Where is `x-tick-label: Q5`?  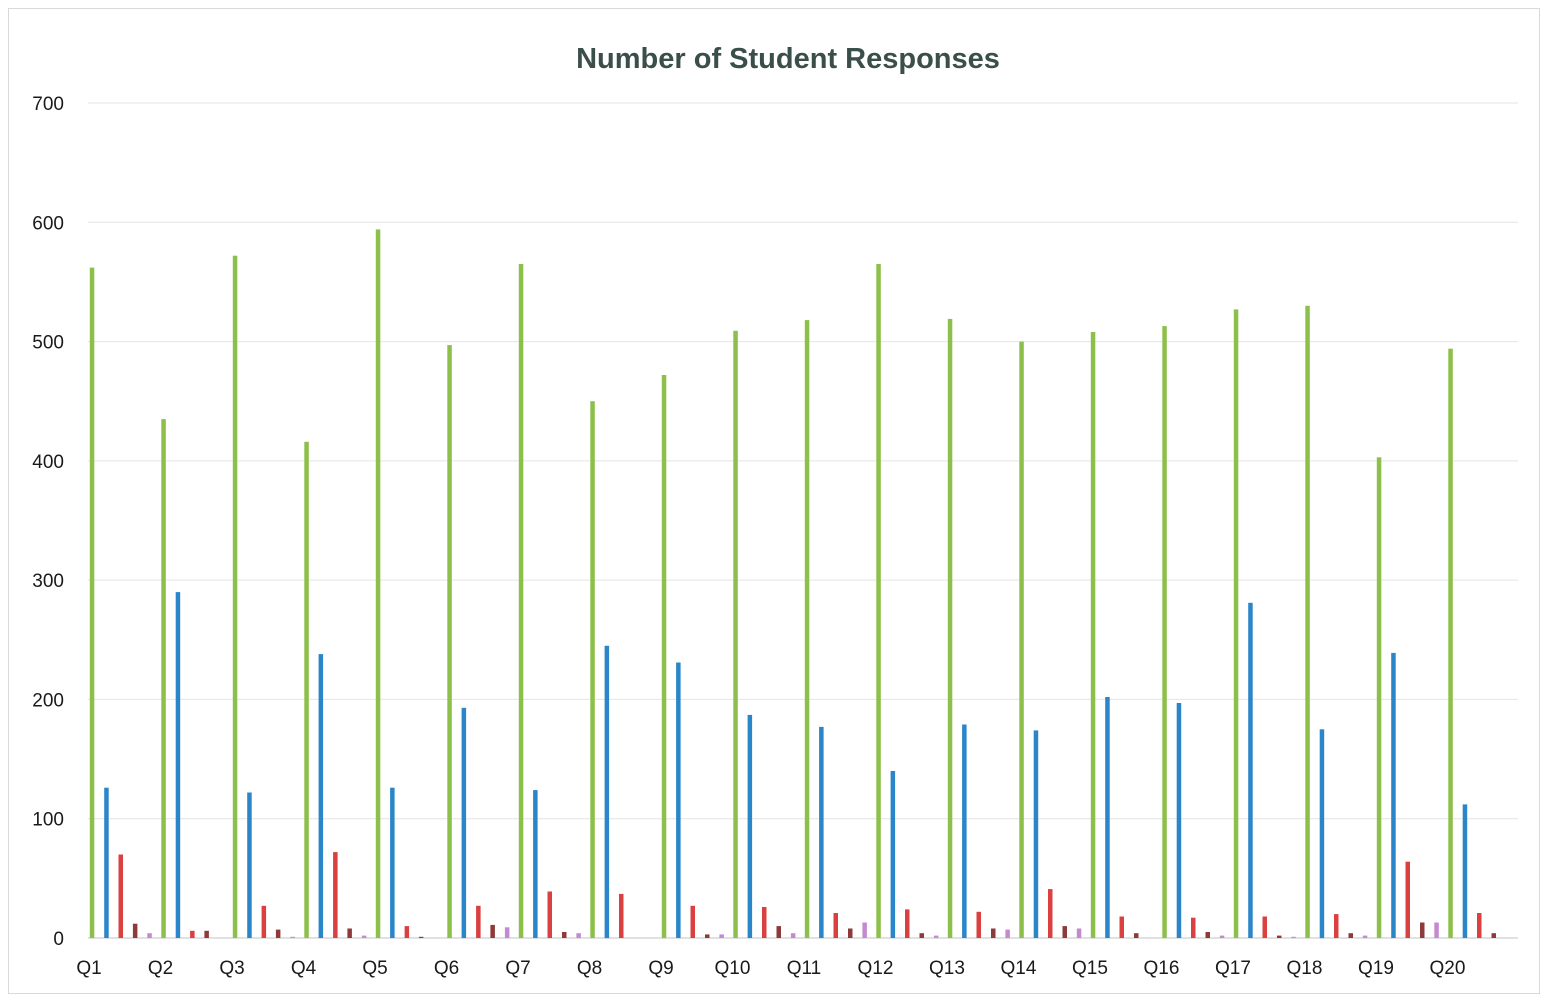
x-tick-label: Q5 is located at coordinates (374, 968).